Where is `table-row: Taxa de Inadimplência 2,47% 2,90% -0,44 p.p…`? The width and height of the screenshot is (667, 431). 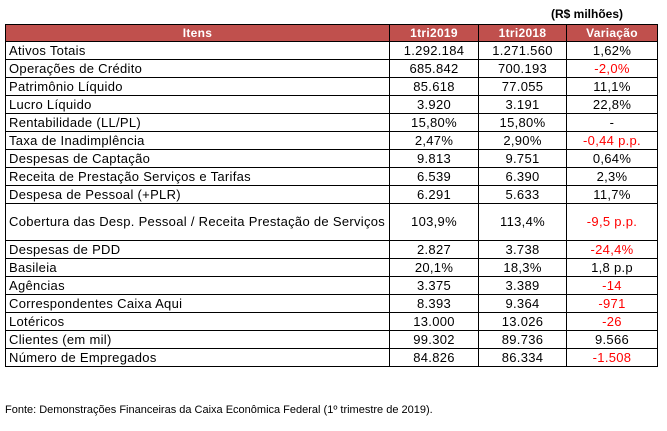
table-row: Taxa de Inadimplência 2,47% 2,90% -0,44 p.p… is located at coordinates (331, 140).